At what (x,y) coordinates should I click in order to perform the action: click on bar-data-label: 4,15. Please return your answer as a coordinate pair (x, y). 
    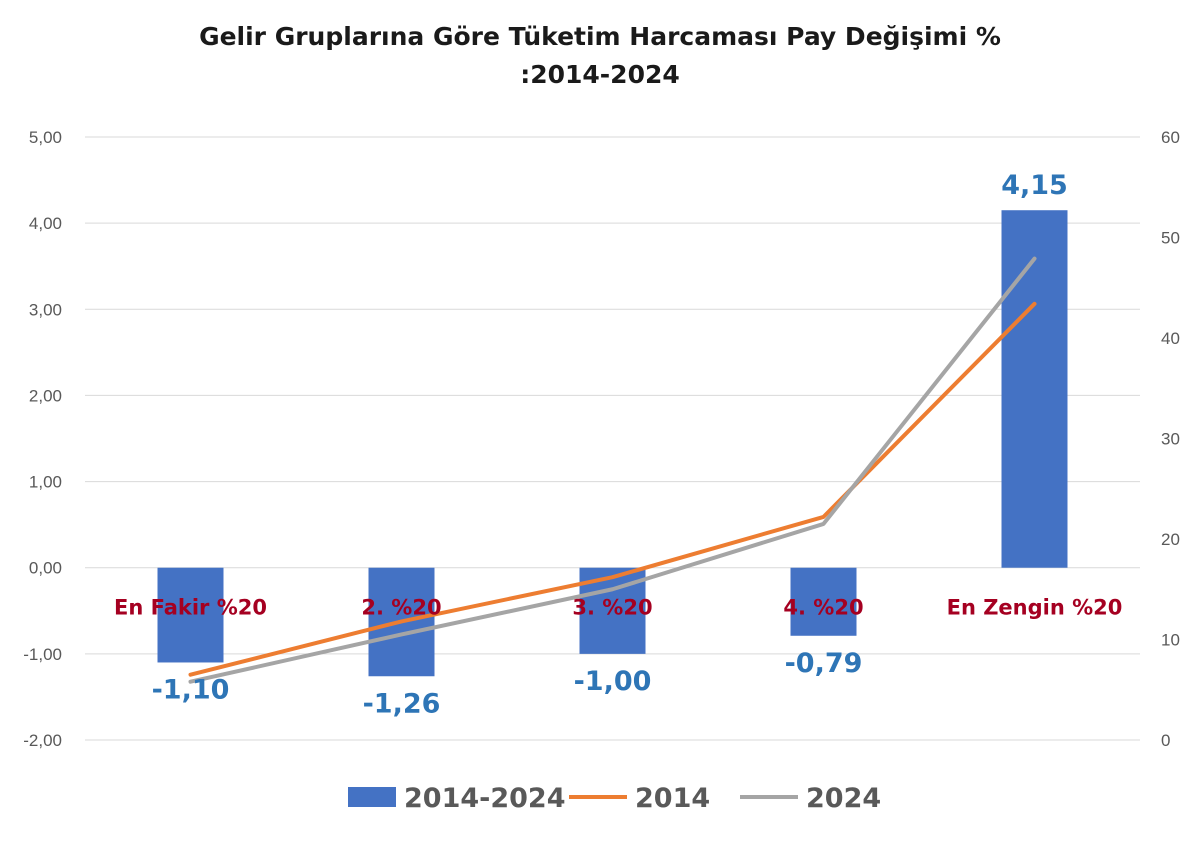
    Looking at the image, I should click on (1034, 185).